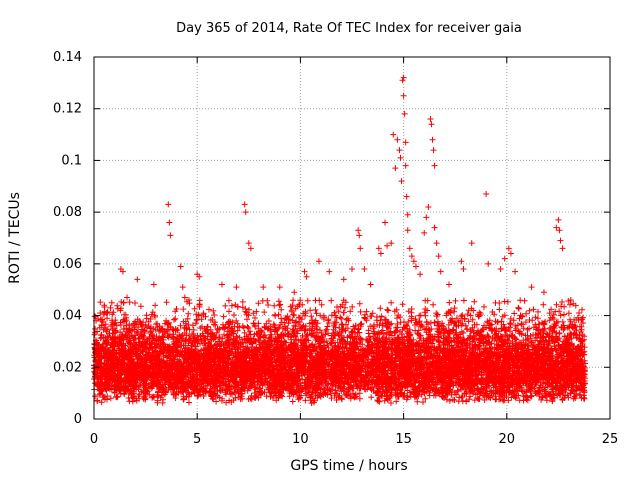  Describe the element at coordinates (507, 439) in the screenshot. I see `x-tick-label: 20` at that location.